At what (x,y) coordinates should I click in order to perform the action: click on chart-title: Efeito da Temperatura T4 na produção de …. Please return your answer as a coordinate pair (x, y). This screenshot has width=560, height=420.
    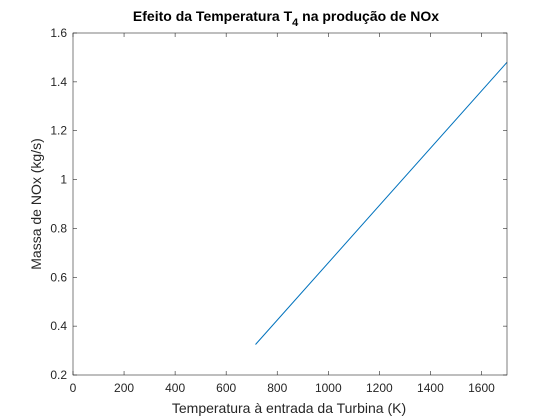
    Looking at the image, I should click on (286, 18).